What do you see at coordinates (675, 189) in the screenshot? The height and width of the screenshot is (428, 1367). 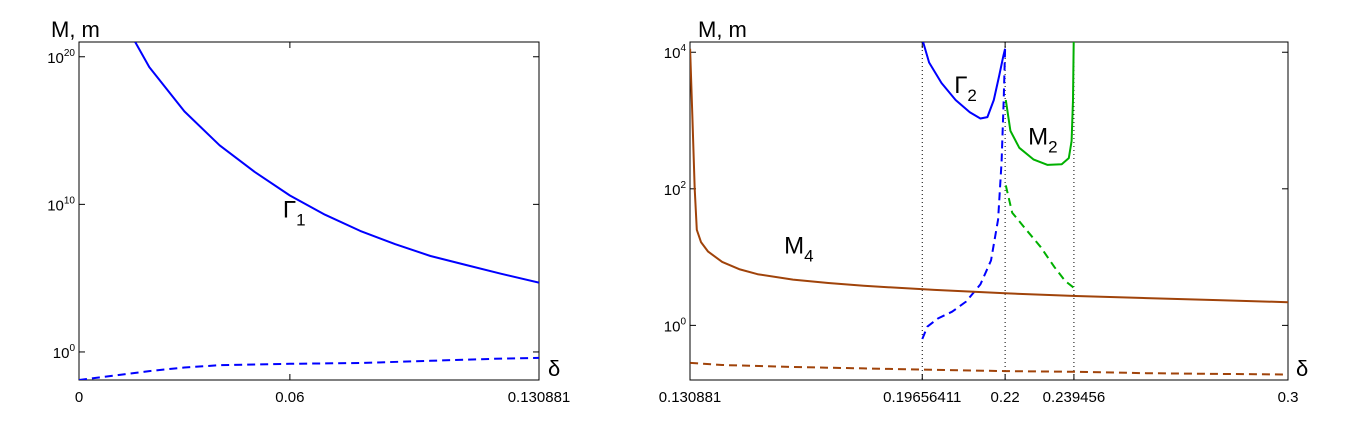 I see `right-y-tick-label: 10²` at bounding box center [675, 189].